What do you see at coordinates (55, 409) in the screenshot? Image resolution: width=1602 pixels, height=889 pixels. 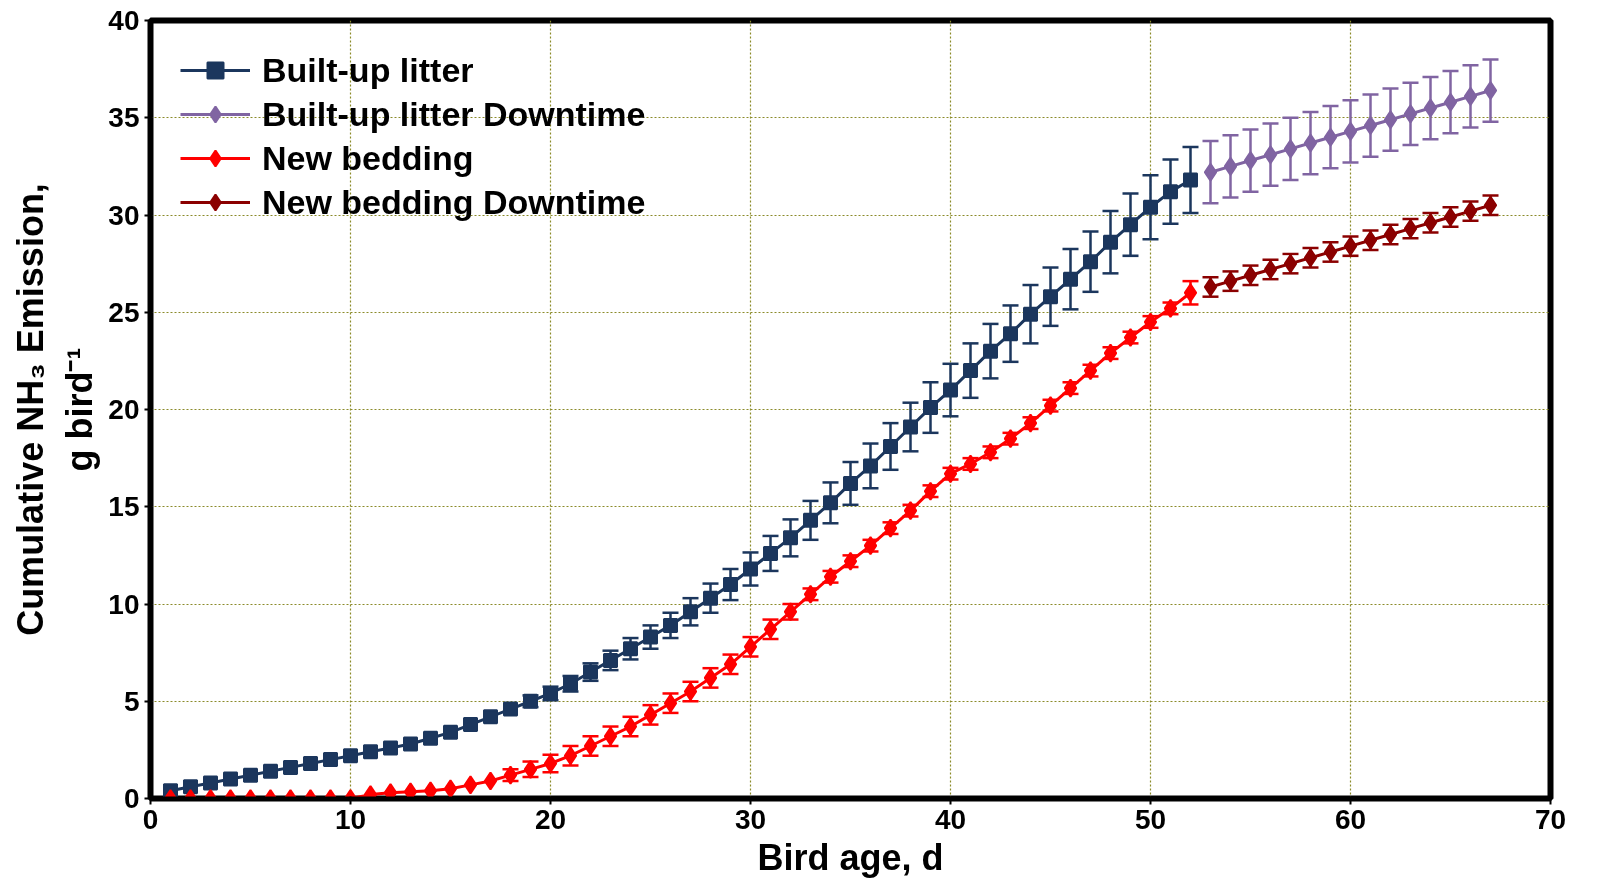 I see `y-axis-title: Cumulative NH₃ Emission, g bird⁻¹` at bounding box center [55, 409].